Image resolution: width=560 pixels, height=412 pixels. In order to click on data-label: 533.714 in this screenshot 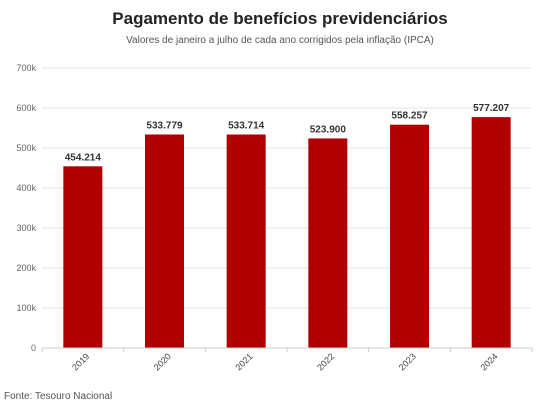, I will do `click(246, 126)`.